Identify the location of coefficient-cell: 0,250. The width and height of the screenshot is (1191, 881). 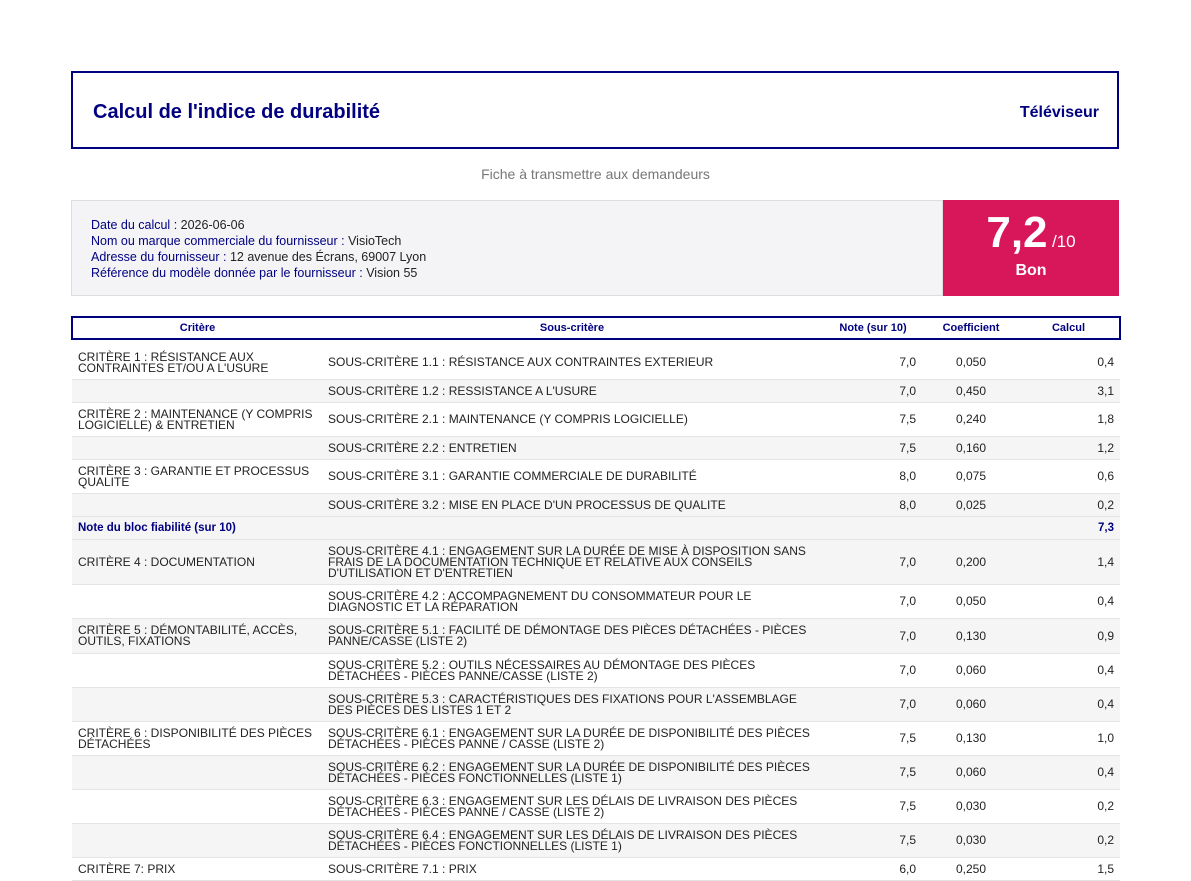
(971, 869).